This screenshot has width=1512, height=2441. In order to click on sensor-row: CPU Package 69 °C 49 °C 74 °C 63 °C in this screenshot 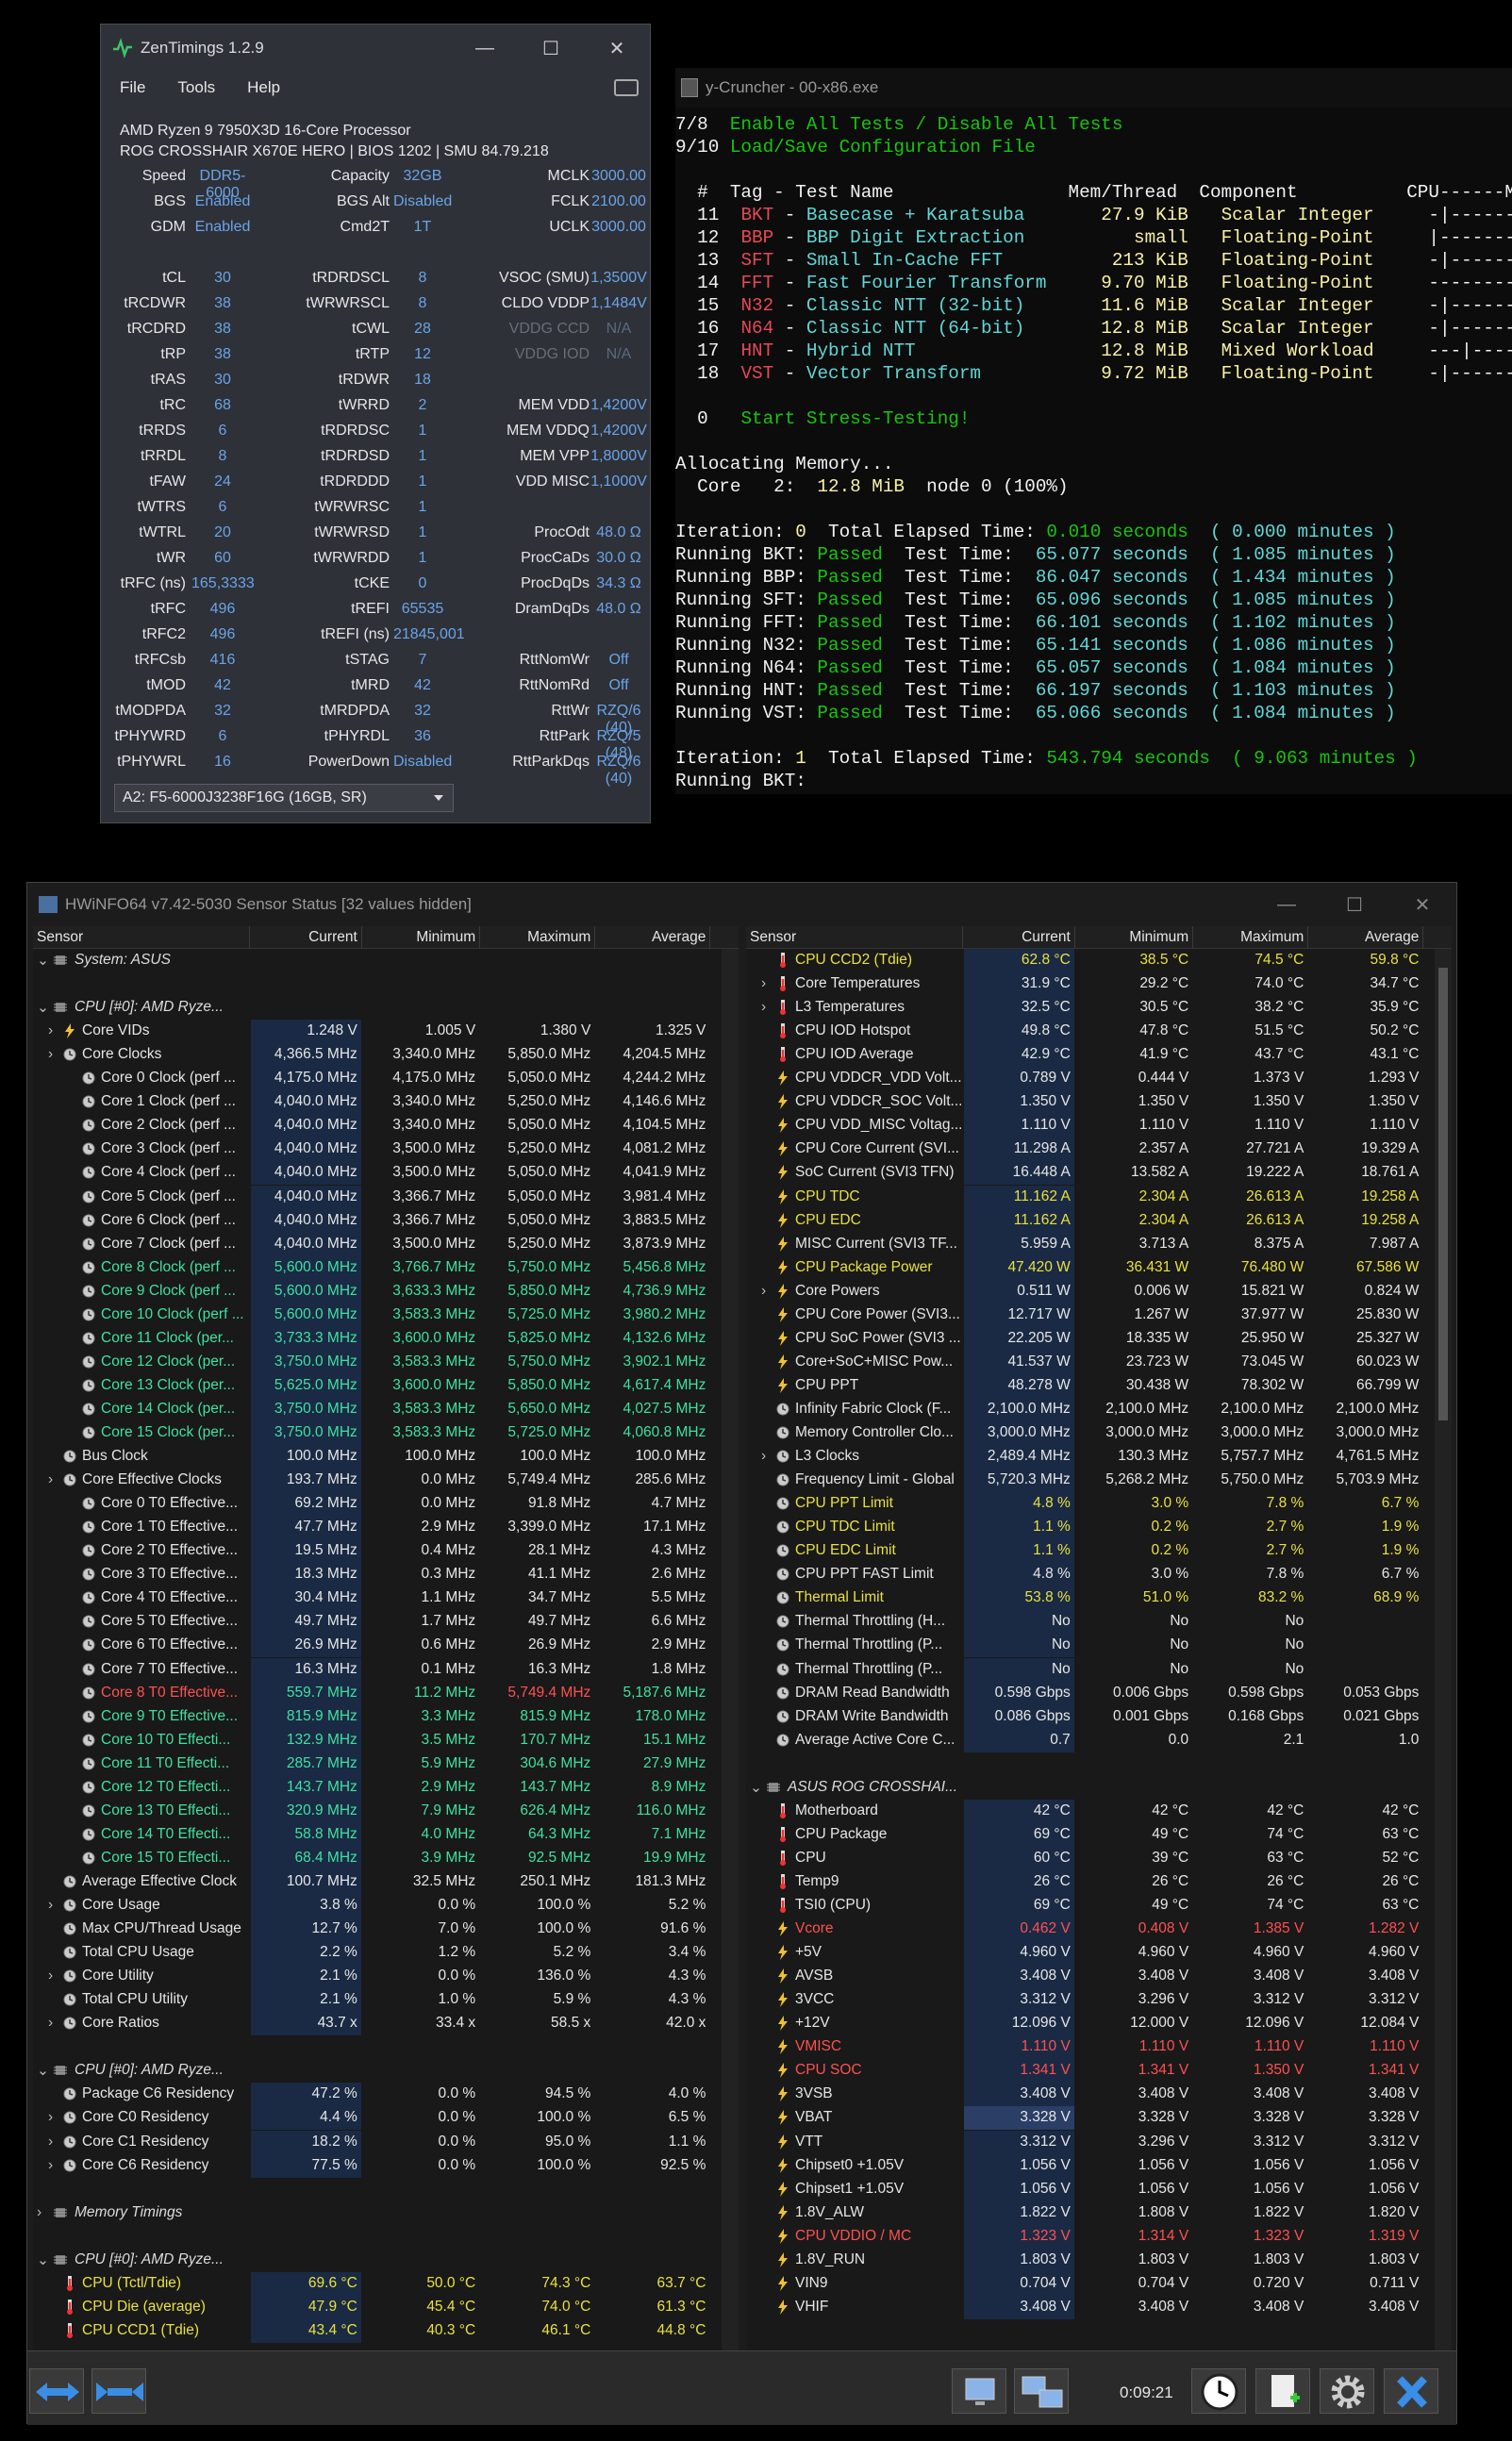, I will do `click(1090, 1834)`.